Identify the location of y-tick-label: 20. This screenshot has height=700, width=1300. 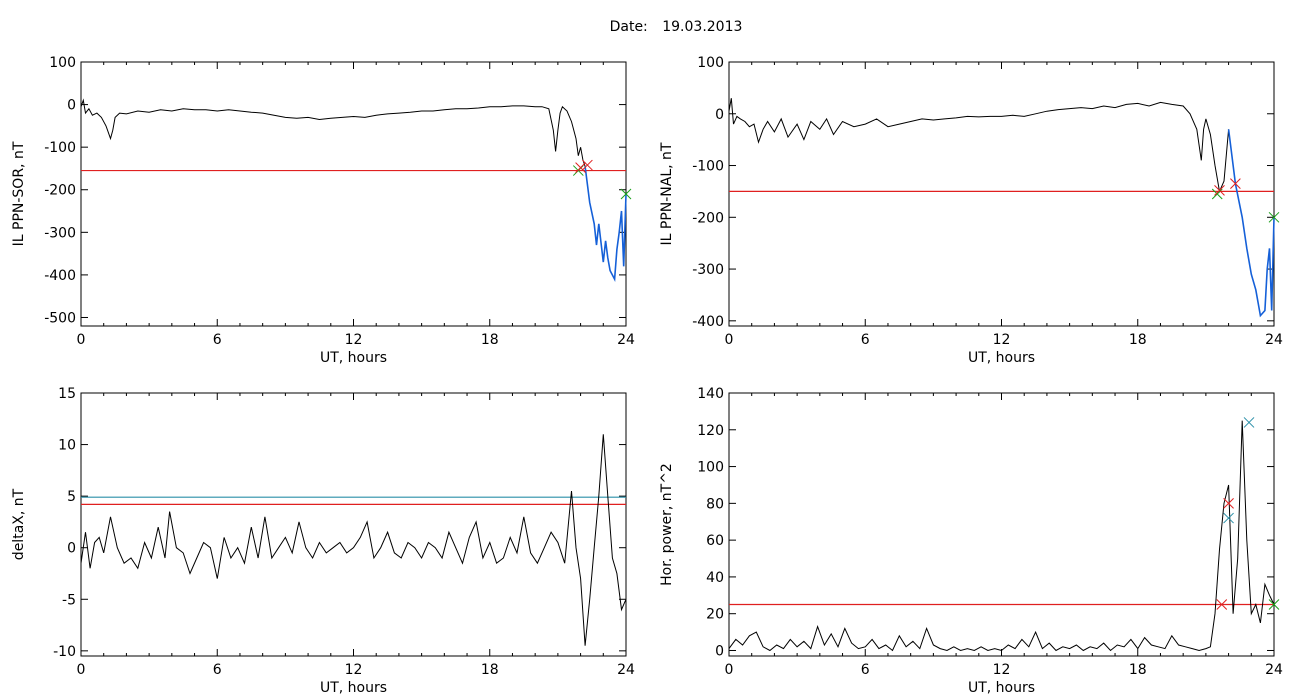
(715, 615).